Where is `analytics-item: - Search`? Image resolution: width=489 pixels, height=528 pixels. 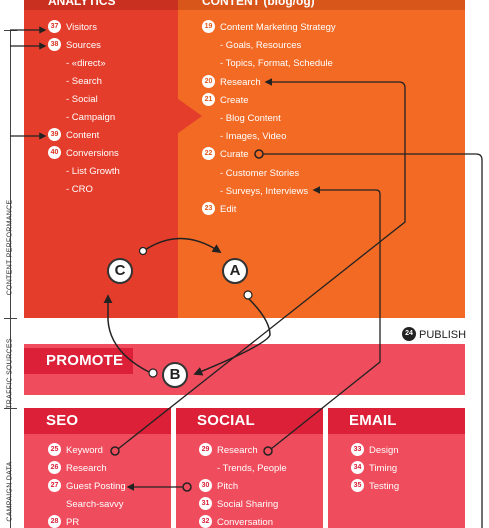 analytics-item: - Search is located at coordinates (75, 82).